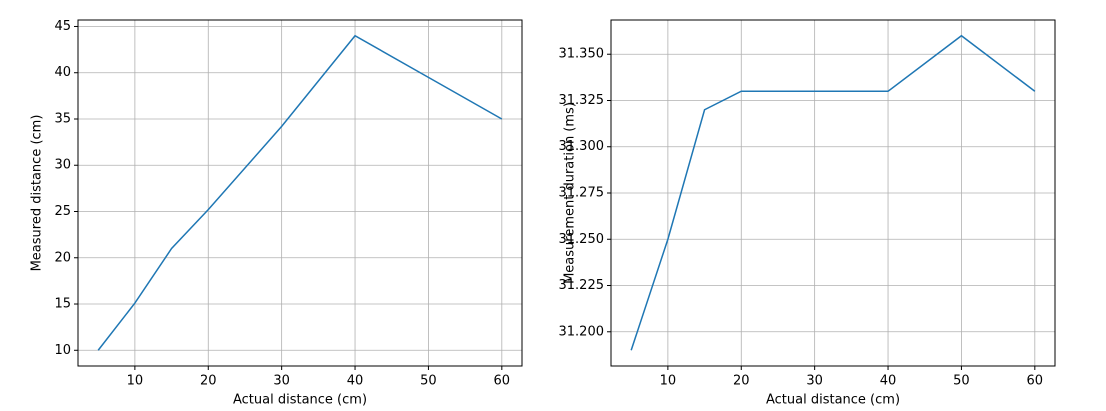 This screenshot has height=411, width=1106. I want to click on y-tick-label: 31.350, so click(582, 54).